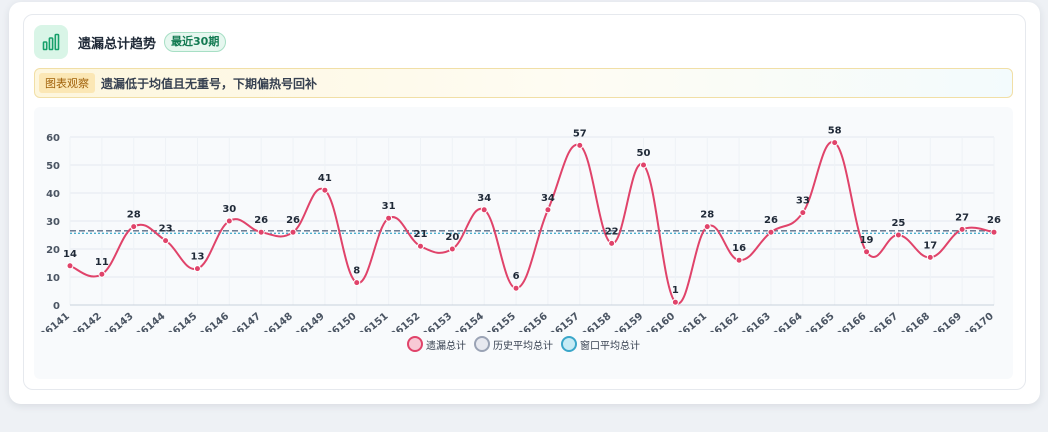 This screenshot has height=432, width=1048. I want to click on x-tick-label: 26143, so click(119, 321).